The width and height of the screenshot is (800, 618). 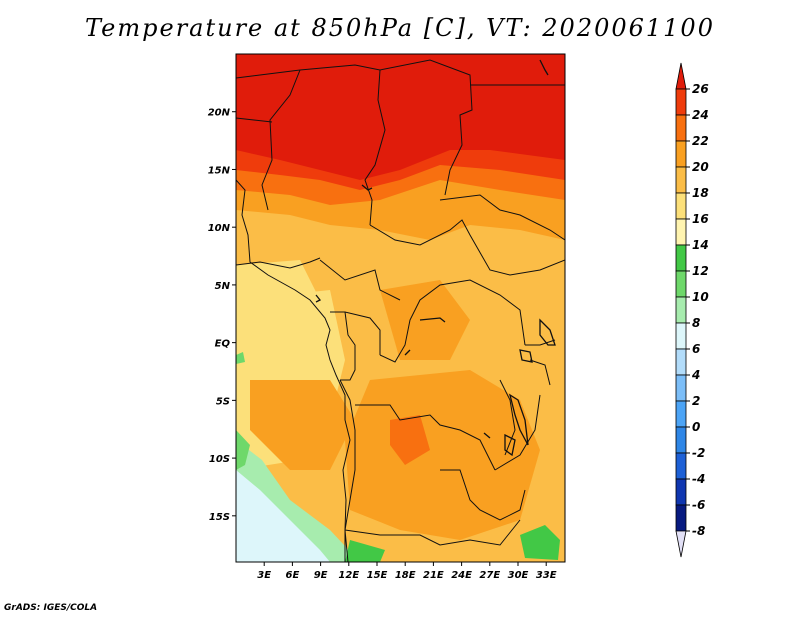 I want to click on lon-label: 24E, so click(x=461, y=575).